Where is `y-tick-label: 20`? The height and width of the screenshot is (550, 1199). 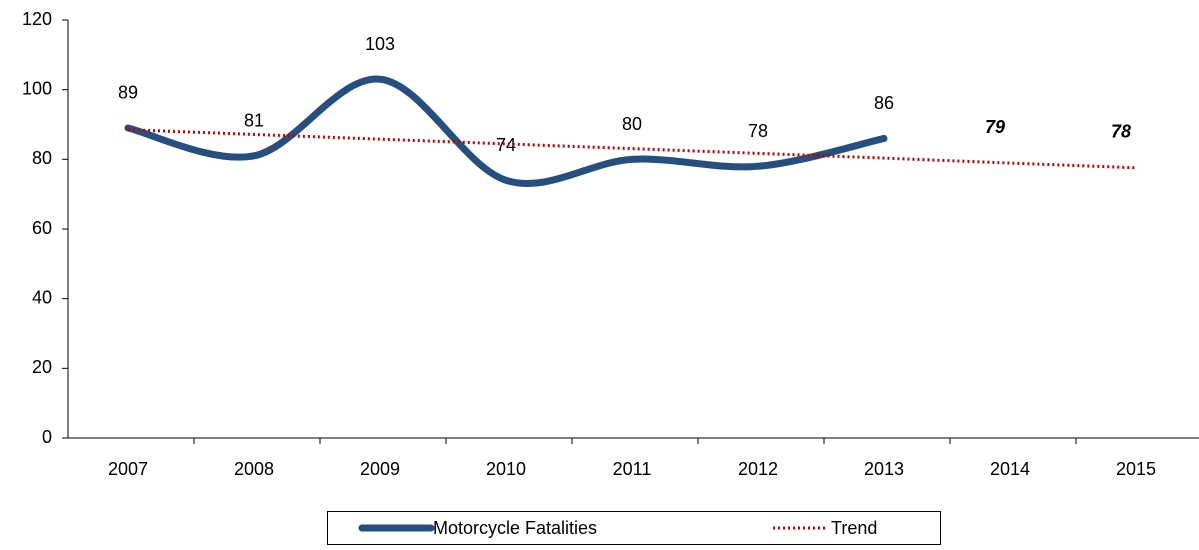
y-tick-label: 20 is located at coordinates (42, 367).